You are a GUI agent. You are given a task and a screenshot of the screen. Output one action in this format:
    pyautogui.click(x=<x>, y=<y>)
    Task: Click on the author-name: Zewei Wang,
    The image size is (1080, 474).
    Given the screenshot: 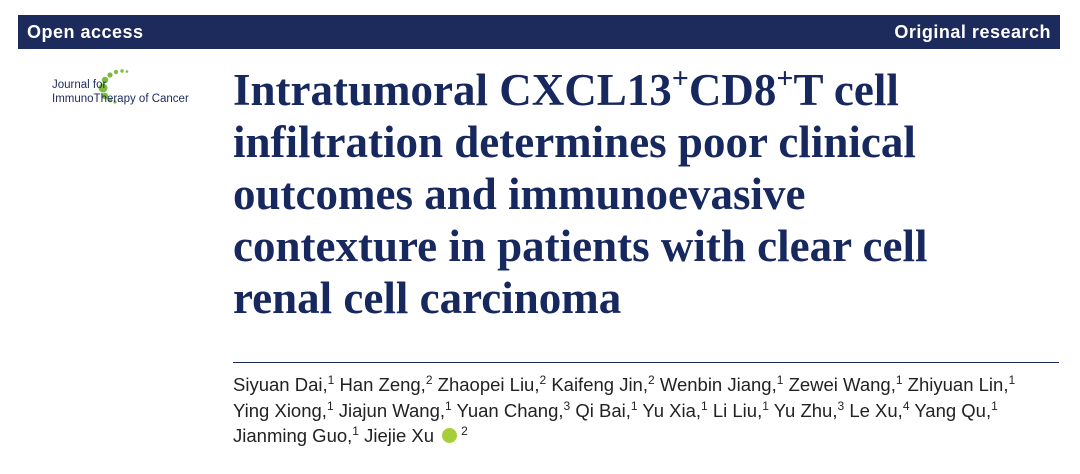 What is the action you would take?
    pyautogui.click(x=842, y=384)
    